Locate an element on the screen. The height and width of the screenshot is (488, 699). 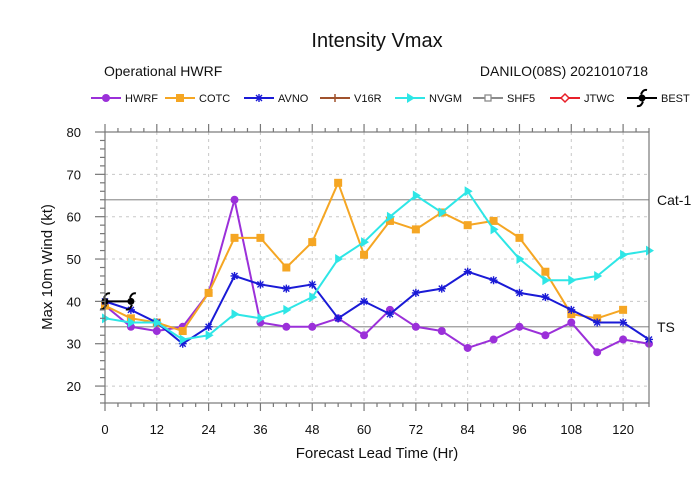
hurricane-arm is located at coordinates (107, 295).